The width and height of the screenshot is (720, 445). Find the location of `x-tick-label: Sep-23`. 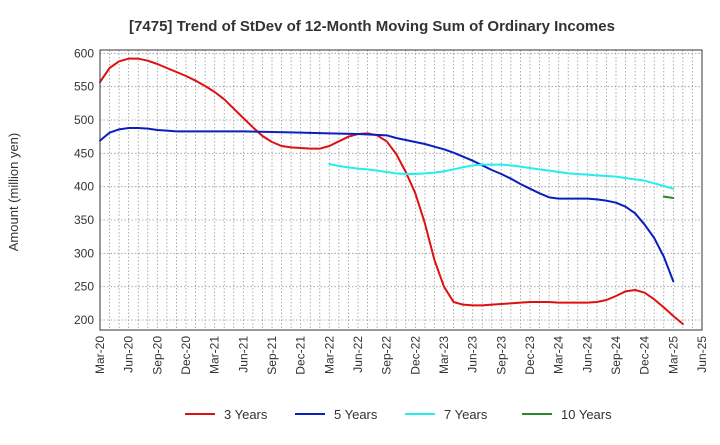

x-tick-label: Sep-23 is located at coordinates (501, 355).